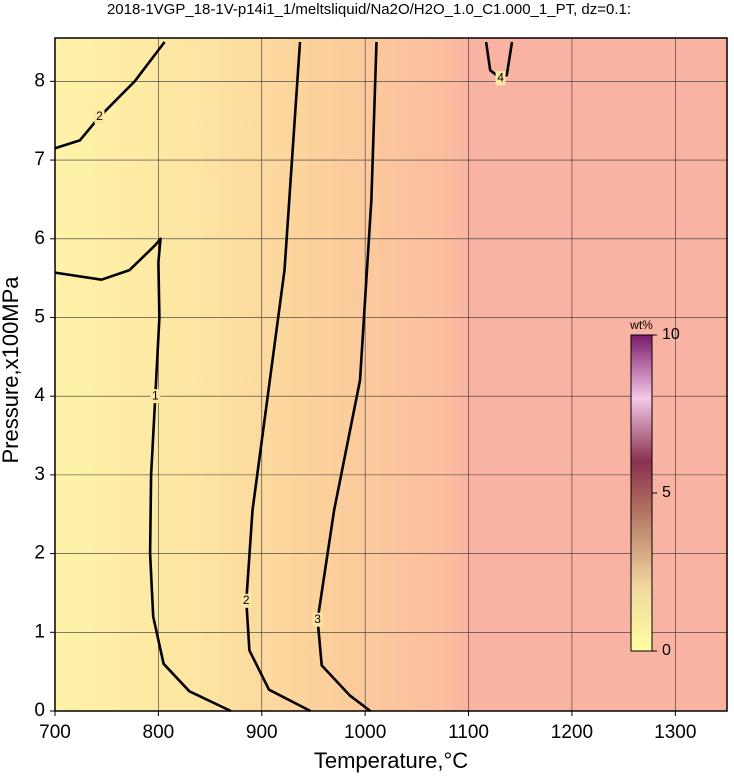 This screenshot has height=776, width=734. I want to click on x-tick-label: 1200, so click(572, 732).